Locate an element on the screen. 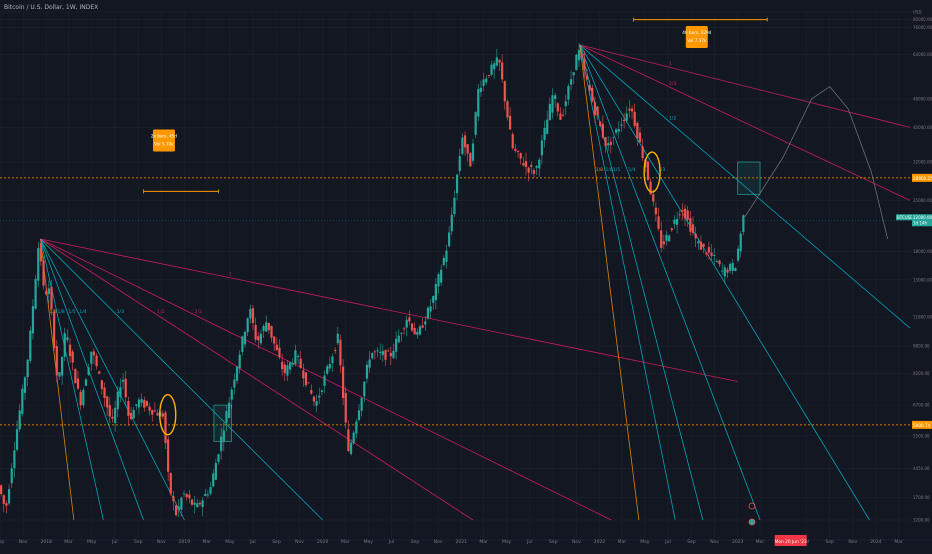  fan-label: 1/2 is located at coordinates (672, 118).